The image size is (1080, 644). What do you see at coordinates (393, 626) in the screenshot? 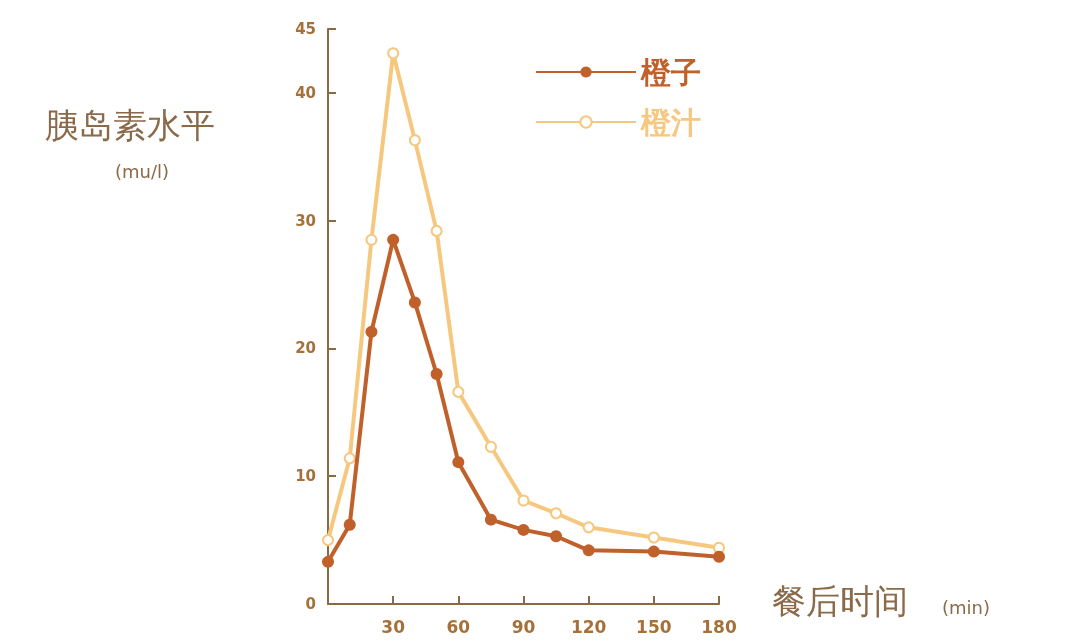
I see `x-tick-label: 30` at bounding box center [393, 626].